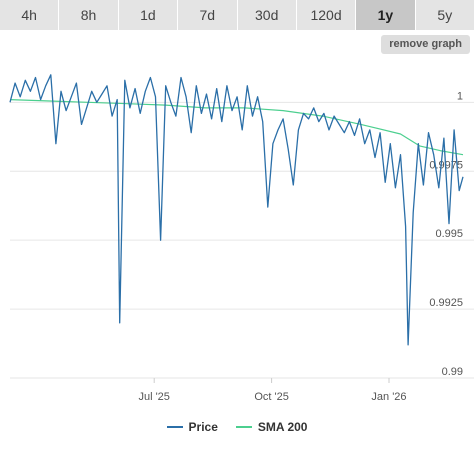 The image size is (474, 455). What do you see at coordinates (326, 15) in the screenshot?
I see `tab-120d: 120d` at bounding box center [326, 15].